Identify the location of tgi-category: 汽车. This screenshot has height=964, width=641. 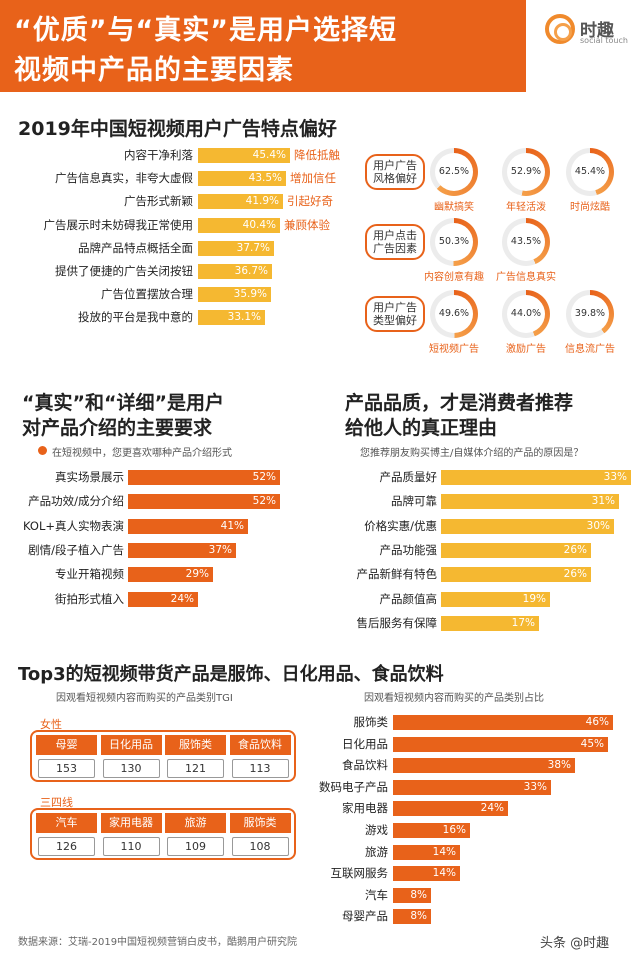
(66, 823).